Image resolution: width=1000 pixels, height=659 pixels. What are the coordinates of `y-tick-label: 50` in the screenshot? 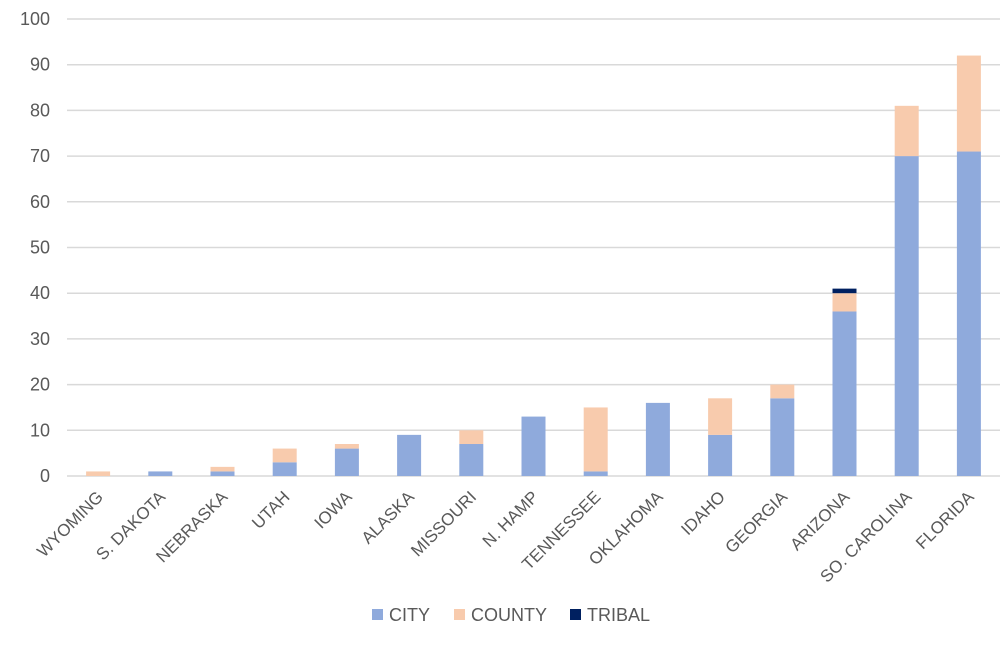 It's located at (40, 248).